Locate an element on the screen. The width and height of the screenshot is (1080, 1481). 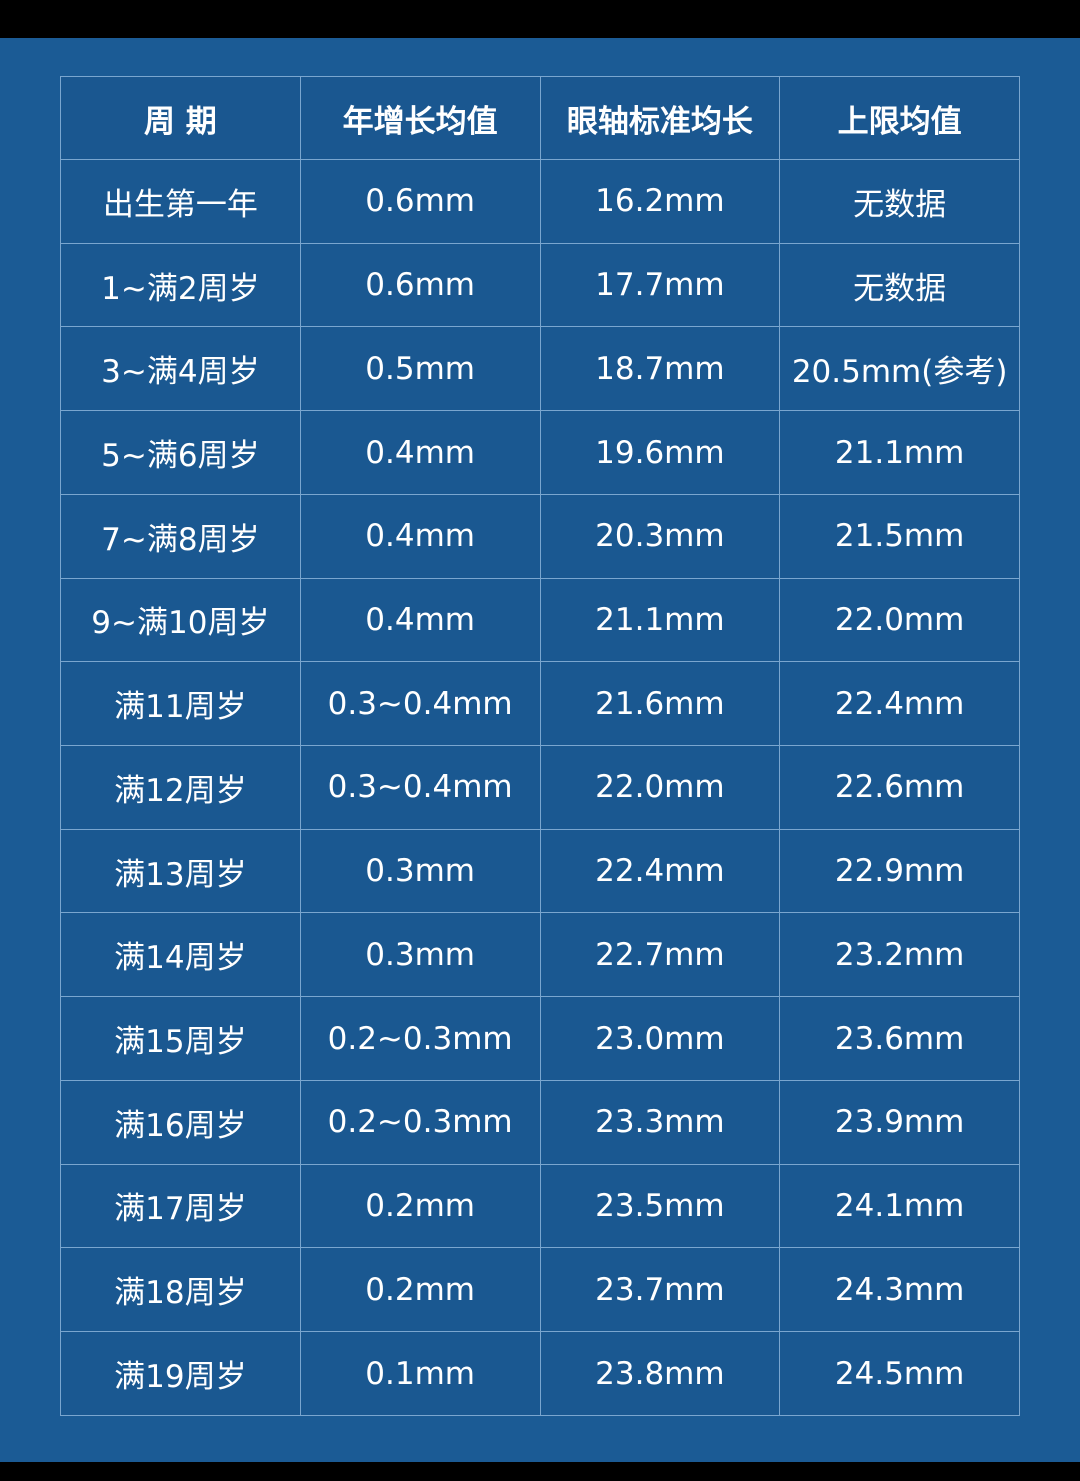
table-row: 满16周岁 0.2~0.3mm 23.3mm 23.9mm is located at coordinates (540, 1122).